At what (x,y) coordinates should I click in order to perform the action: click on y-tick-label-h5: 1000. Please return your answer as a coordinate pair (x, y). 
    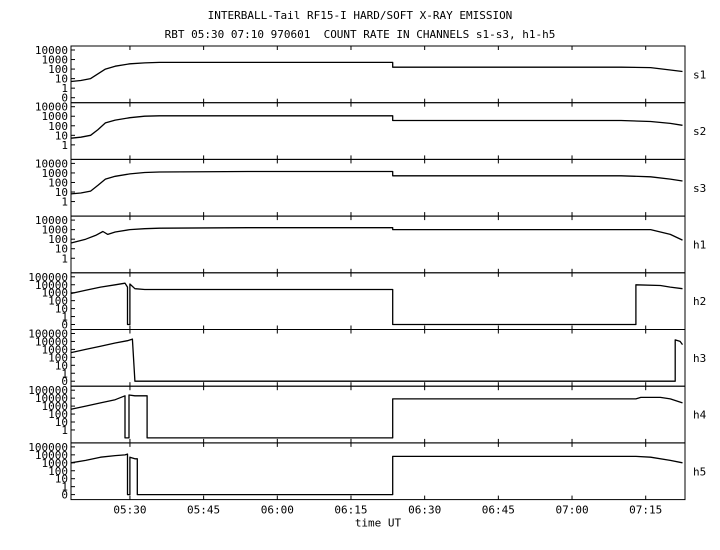
    Looking at the image, I should click on (55, 463).